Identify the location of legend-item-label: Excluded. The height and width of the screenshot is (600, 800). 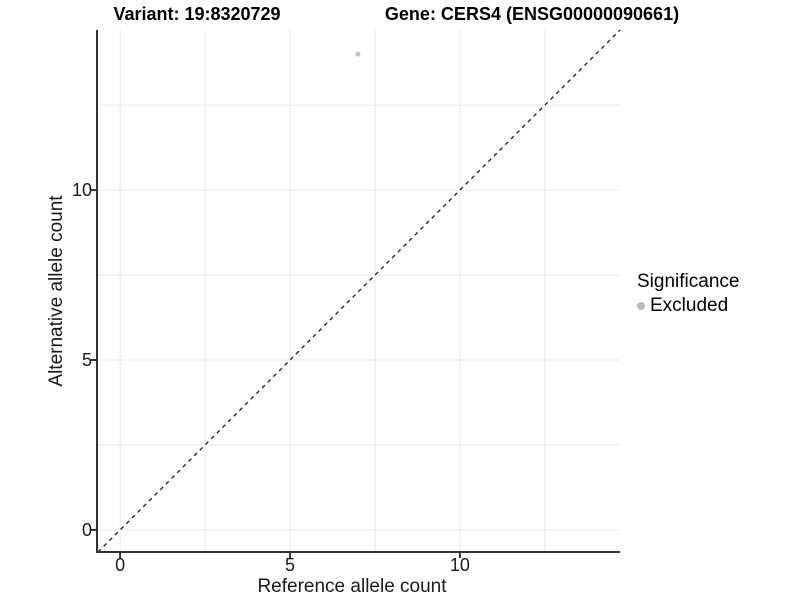
(689, 305).